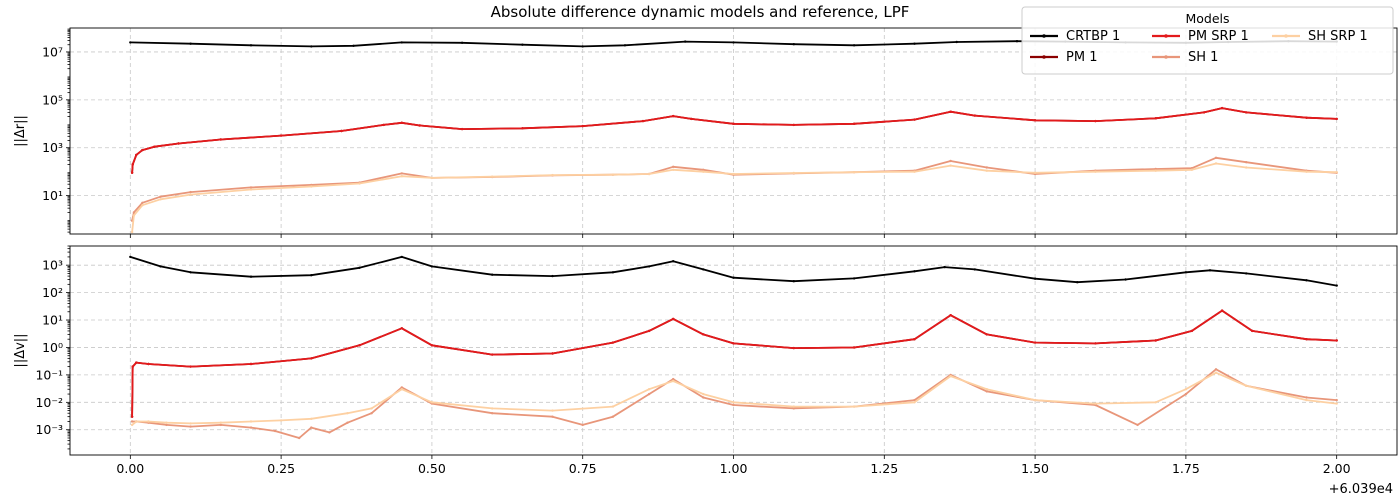 This screenshot has width=1400, height=500. I want to click on legend-box, so click(1207, 40).